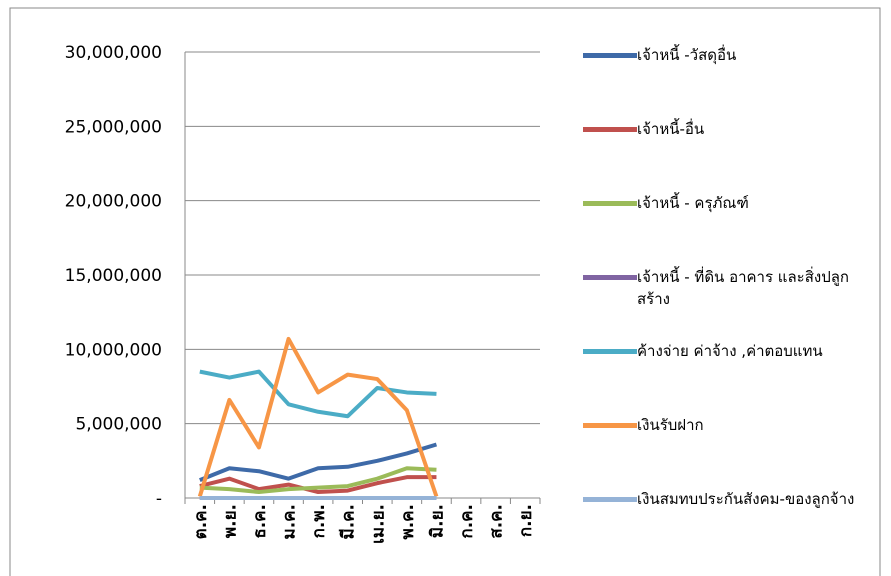 The image size is (891, 576). What do you see at coordinates (348, 522) in the screenshot?
I see `x-tick-label: มี.ค.` at bounding box center [348, 522].